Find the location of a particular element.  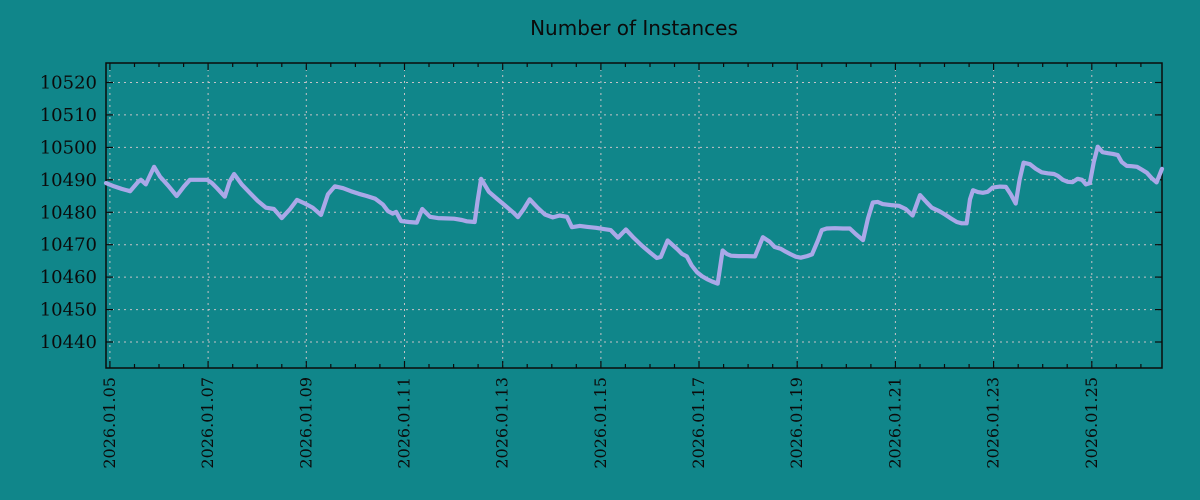

x-tick-label: 2026.01.07 is located at coordinates (207, 423).